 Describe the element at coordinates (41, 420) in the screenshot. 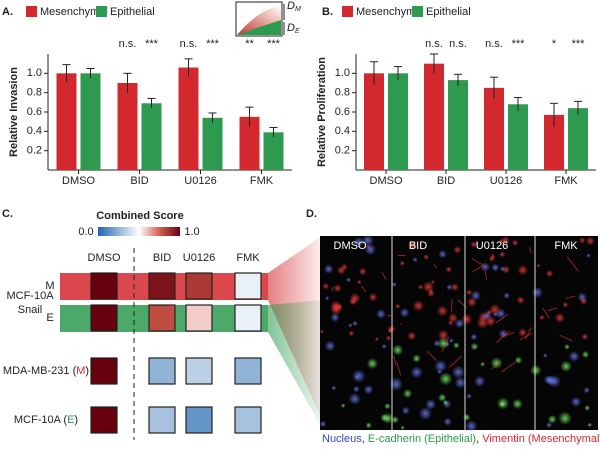

I see `row-label-text: MCF-10A (` at that location.